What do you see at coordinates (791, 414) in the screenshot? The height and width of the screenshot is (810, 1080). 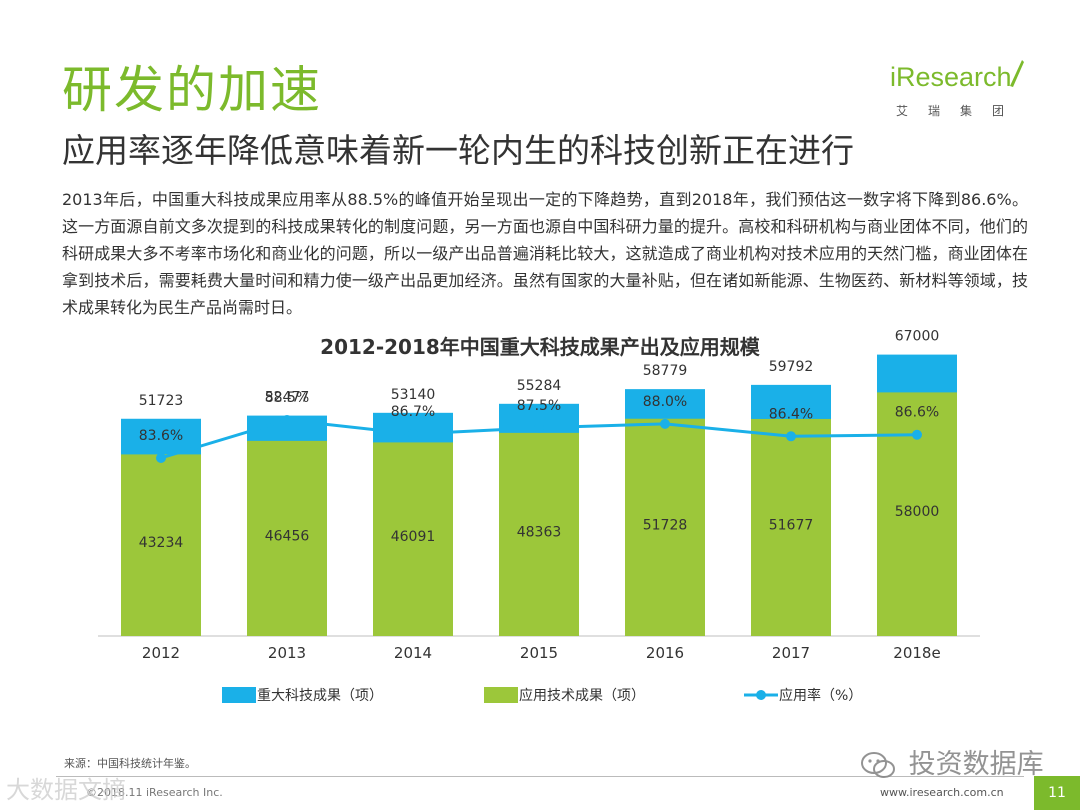 I see `data-label-rate: 86.4%` at bounding box center [791, 414].